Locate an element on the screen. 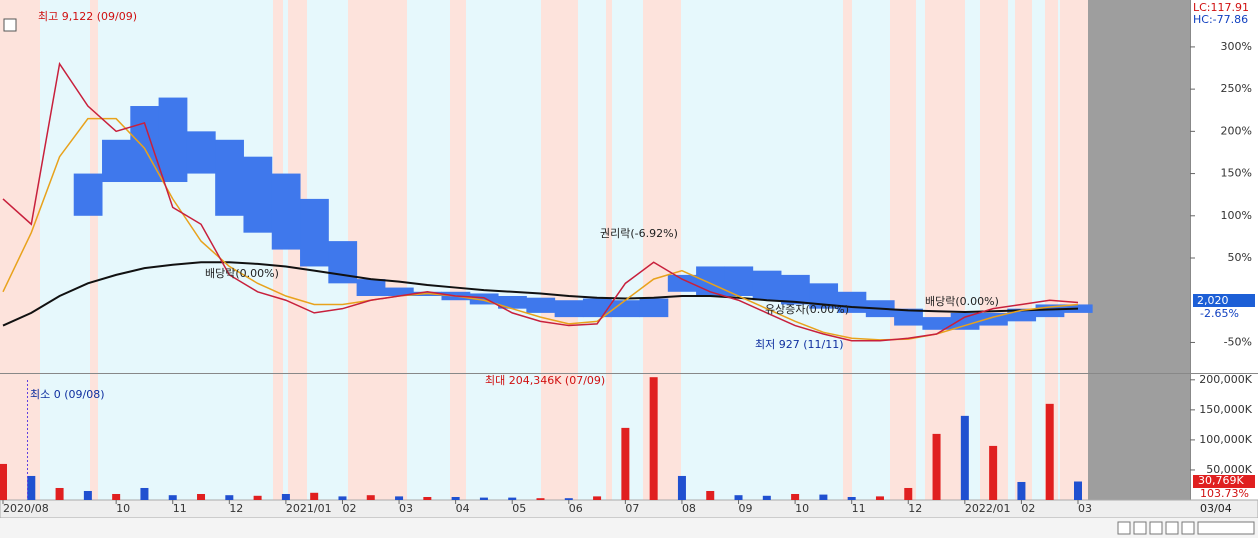 The image size is (1258, 538). future-area is located at coordinates (1139, 250).